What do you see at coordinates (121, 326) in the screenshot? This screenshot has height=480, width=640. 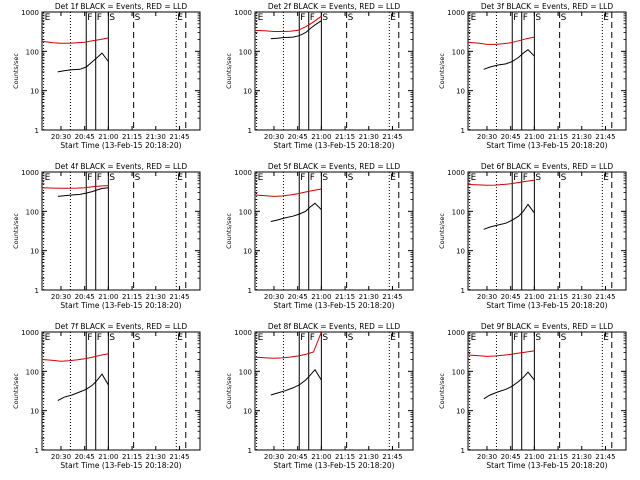 I see `chart-title: Det 7f BLACK = Events, RED = LLD` at bounding box center [121, 326].